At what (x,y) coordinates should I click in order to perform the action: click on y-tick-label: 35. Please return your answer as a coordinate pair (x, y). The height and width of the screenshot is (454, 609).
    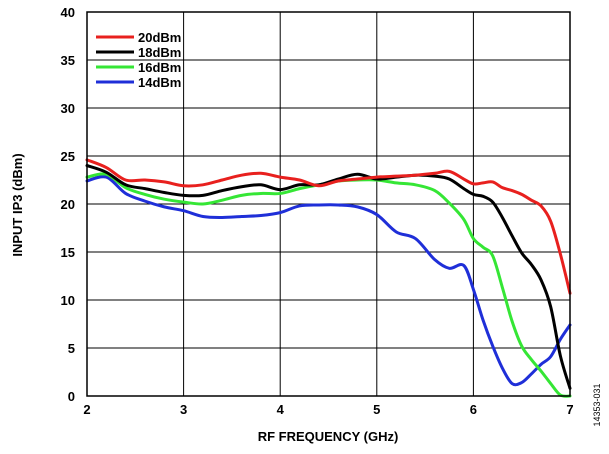
    Looking at the image, I should click on (68, 60).